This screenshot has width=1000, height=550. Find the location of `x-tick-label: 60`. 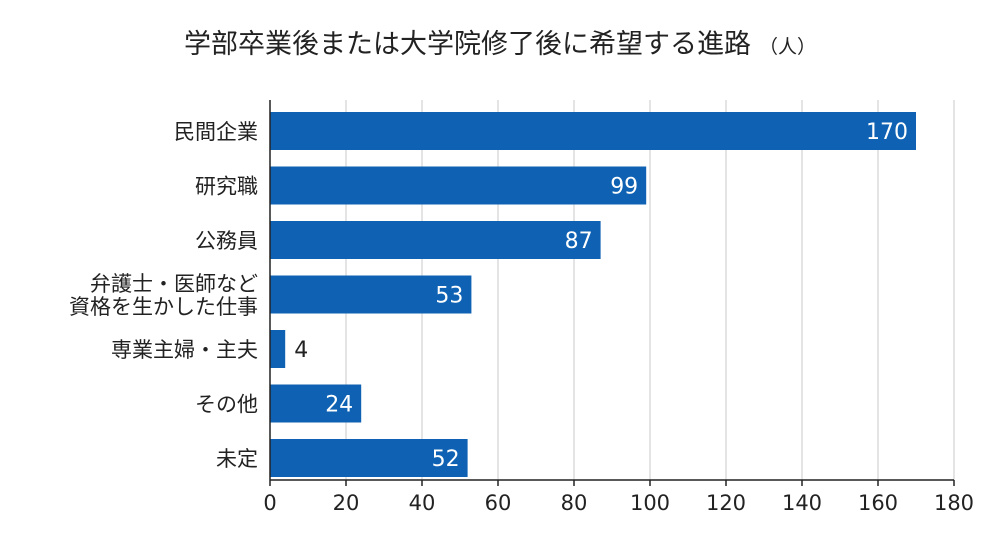

x-tick-label: 60 is located at coordinates (498, 503).